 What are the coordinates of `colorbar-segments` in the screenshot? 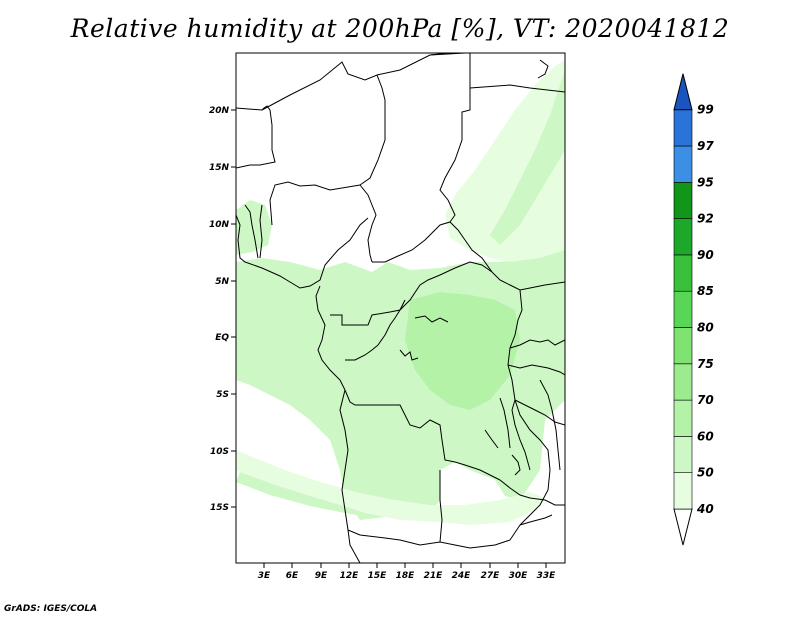 It's located at (683, 309).